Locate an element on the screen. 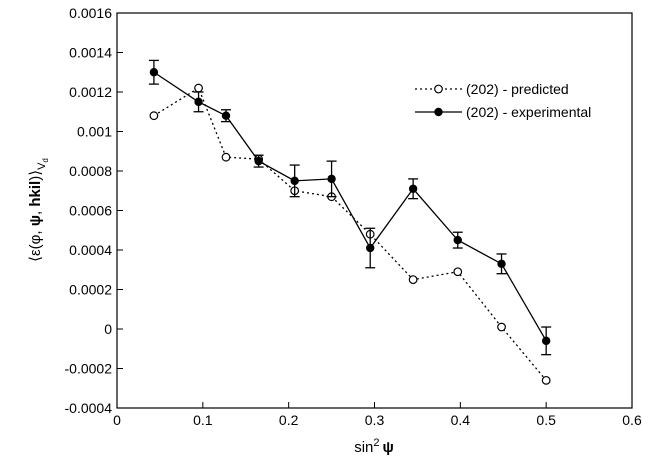 The height and width of the screenshot is (459, 667). y-tick-label: -0.0002 is located at coordinates (89, 369).